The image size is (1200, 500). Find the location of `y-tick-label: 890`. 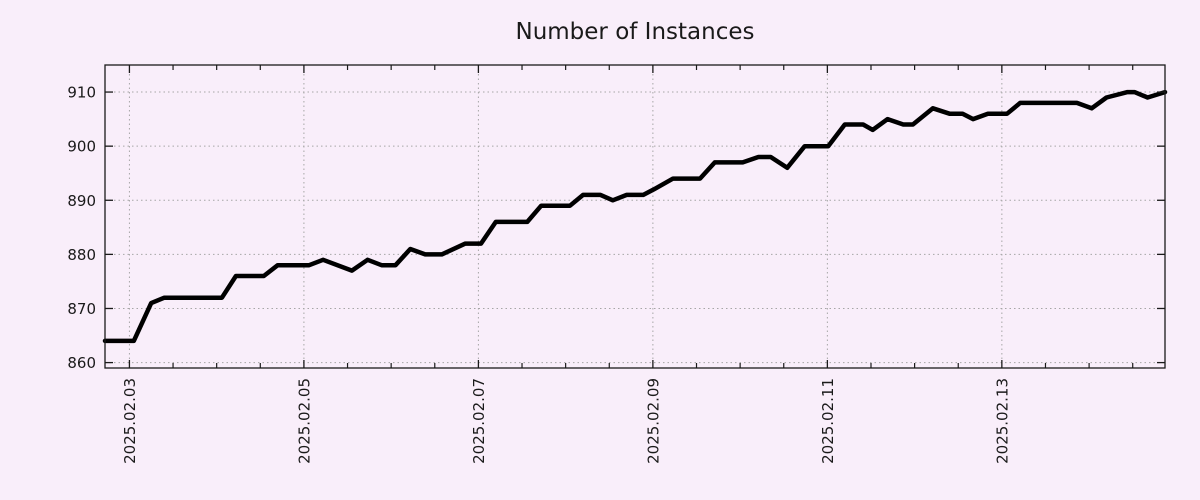

y-tick-label: 890 is located at coordinates (81, 201).